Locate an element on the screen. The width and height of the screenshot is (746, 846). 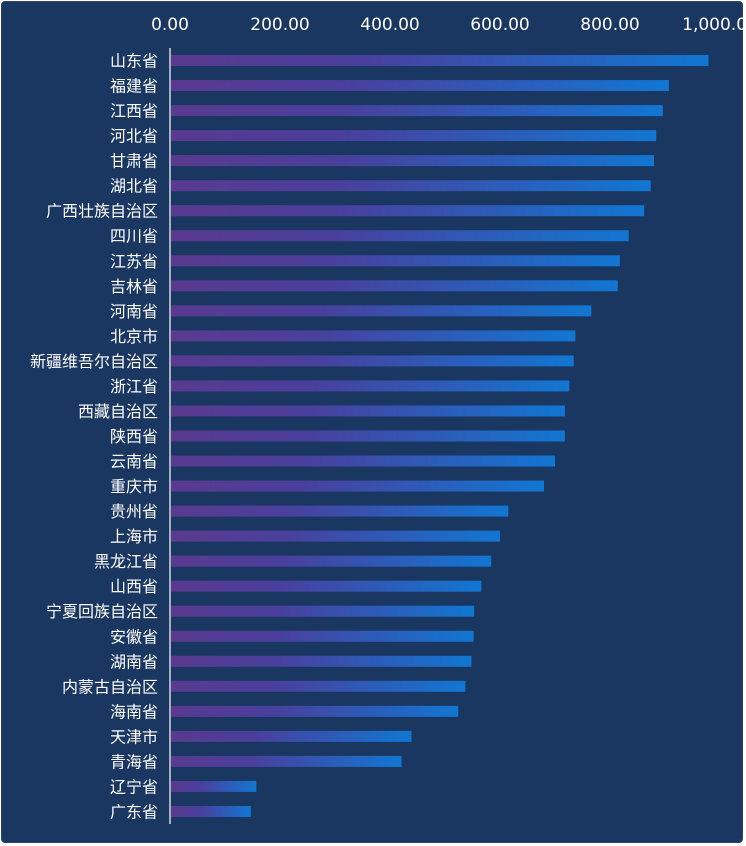
category-label: 辽宁省 is located at coordinates (134, 786).